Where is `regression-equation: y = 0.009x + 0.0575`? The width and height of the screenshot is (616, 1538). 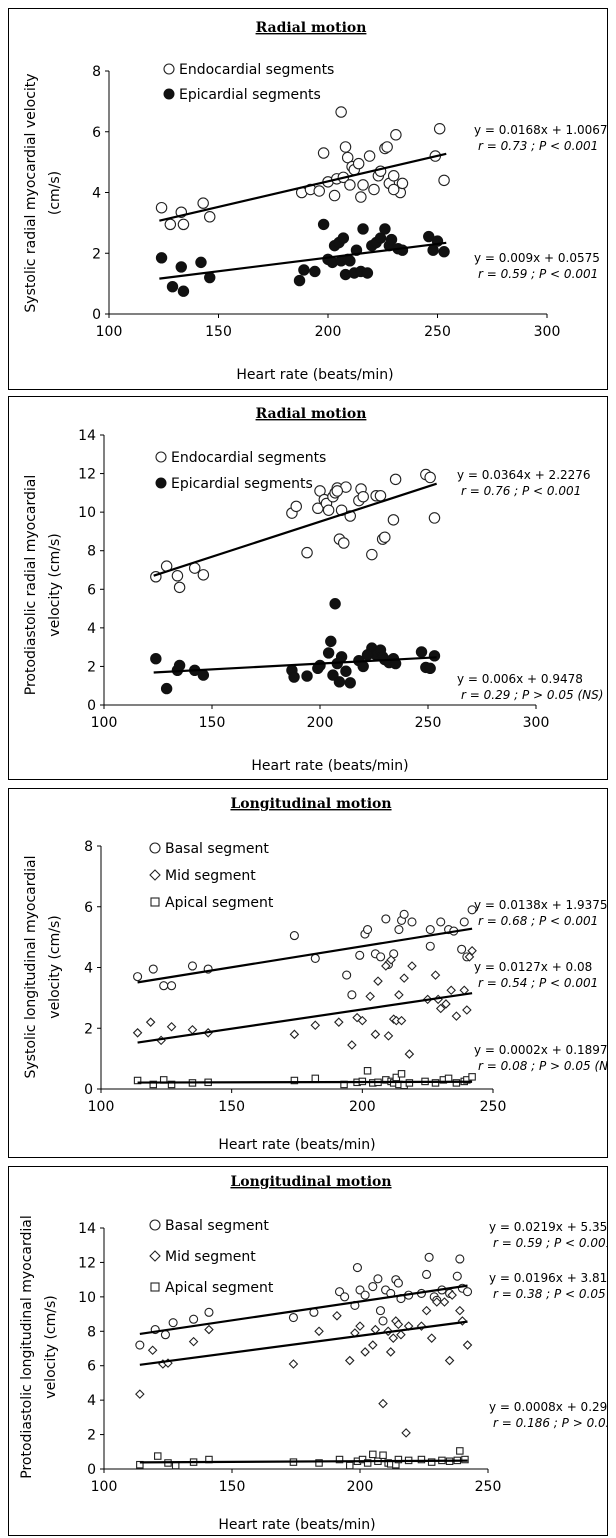 regression-equation: y = 0.009x + 0.0575 is located at coordinates (537, 258).